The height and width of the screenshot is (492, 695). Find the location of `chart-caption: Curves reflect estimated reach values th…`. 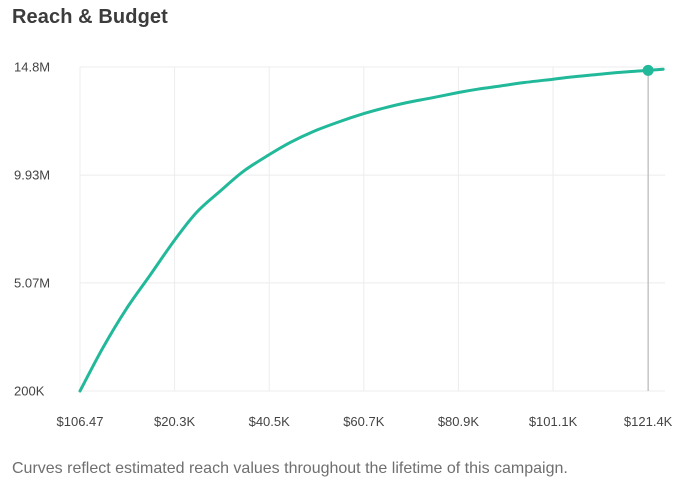

chart-caption: Curves reflect estimated reach values th… is located at coordinates (290, 468).